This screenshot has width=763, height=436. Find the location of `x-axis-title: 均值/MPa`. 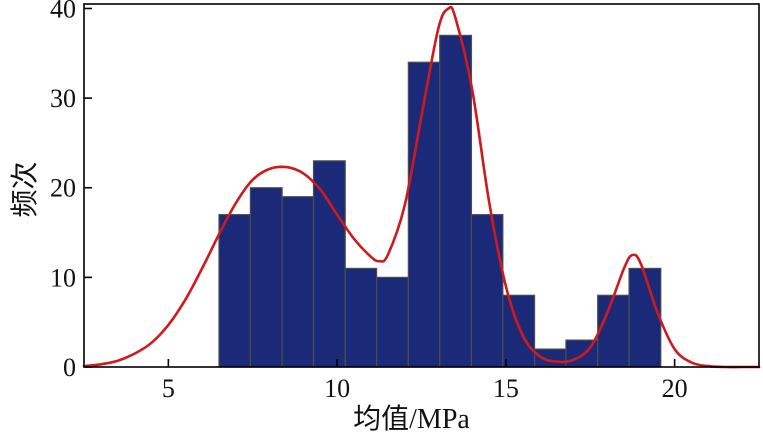

x-axis-title: 均值/MPa is located at coordinates (411, 419).